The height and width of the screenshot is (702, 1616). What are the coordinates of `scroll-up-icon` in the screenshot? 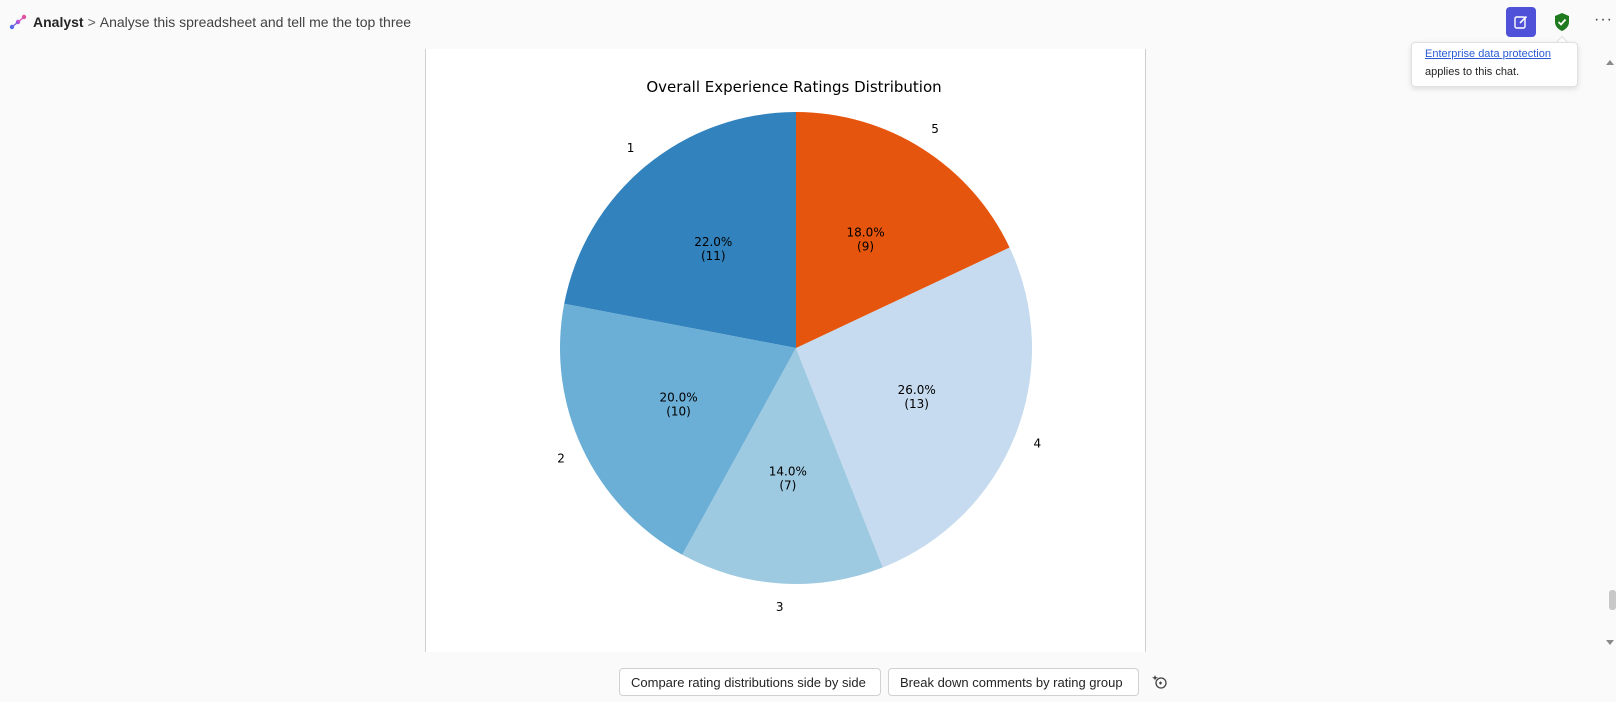 It's located at (1610, 62).